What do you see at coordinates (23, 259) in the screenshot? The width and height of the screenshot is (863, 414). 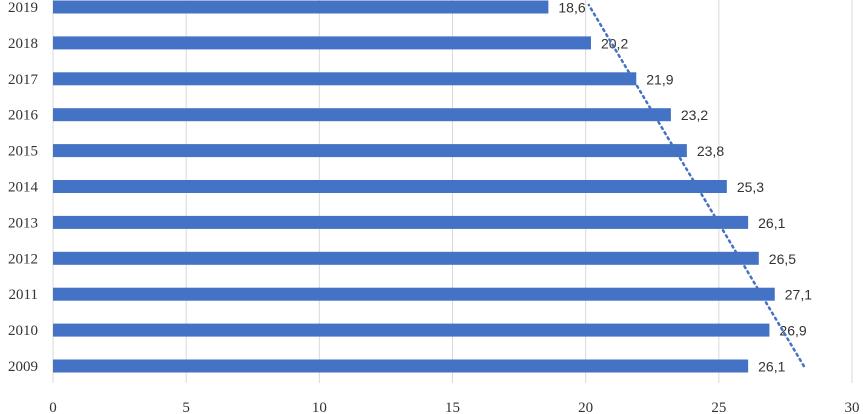 I see `y-tick-label: 2012` at bounding box center [23, 259].